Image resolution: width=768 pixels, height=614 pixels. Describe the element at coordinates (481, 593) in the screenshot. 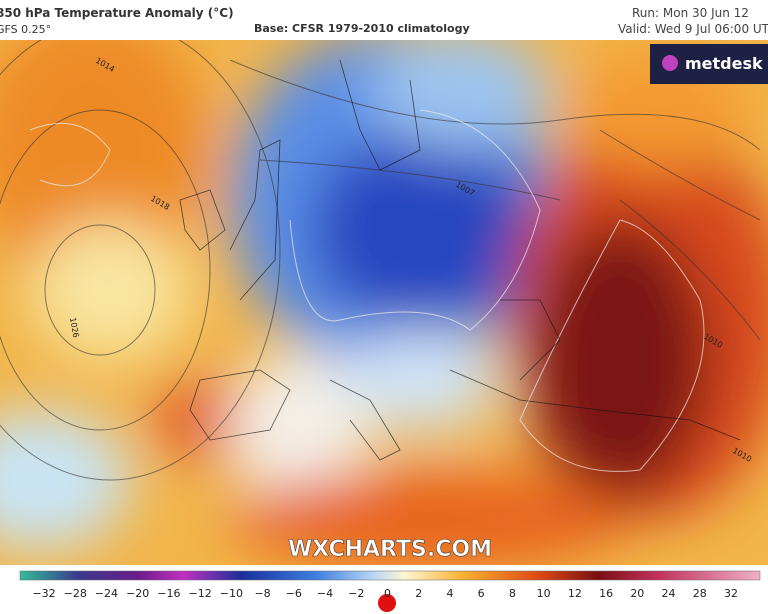

I see `colorbar-label: 6` at that location.